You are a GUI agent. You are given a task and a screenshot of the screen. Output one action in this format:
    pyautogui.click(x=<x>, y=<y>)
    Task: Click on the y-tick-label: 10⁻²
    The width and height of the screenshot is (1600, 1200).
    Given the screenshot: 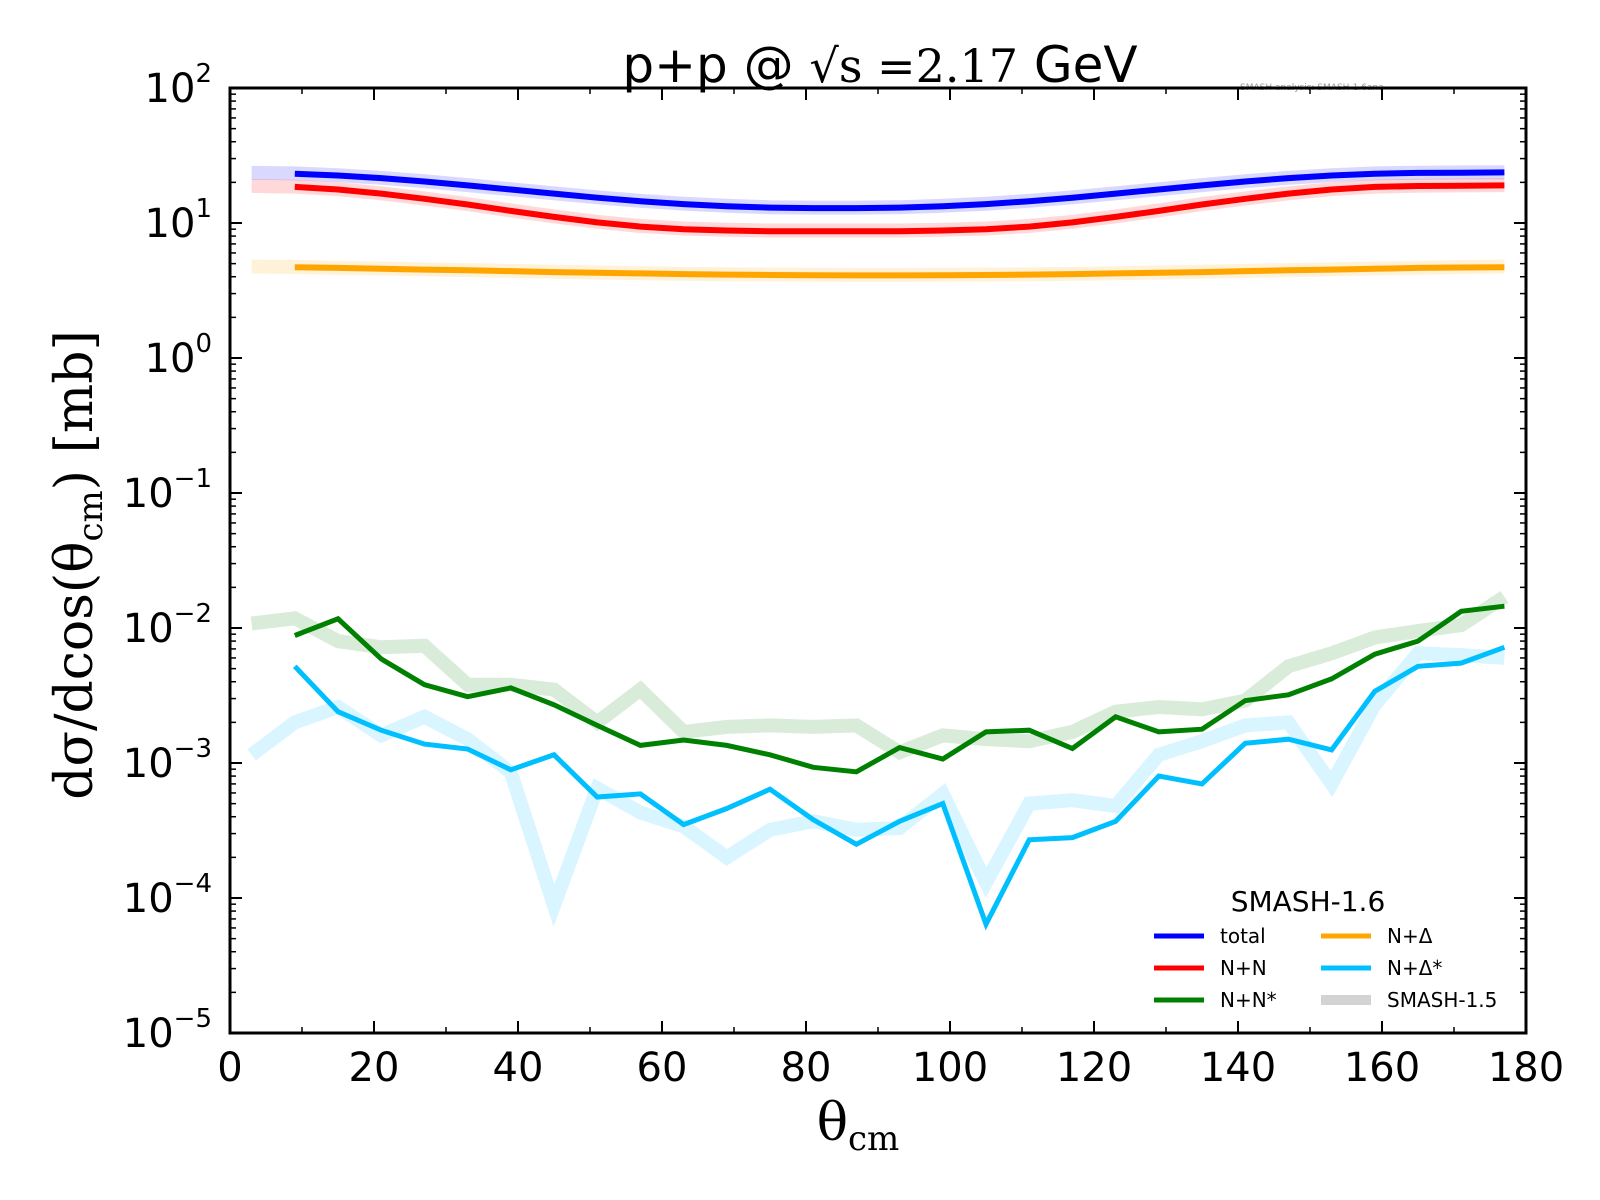 What is the action you would take?
    pyautogui.click(x=167, y=625)
    